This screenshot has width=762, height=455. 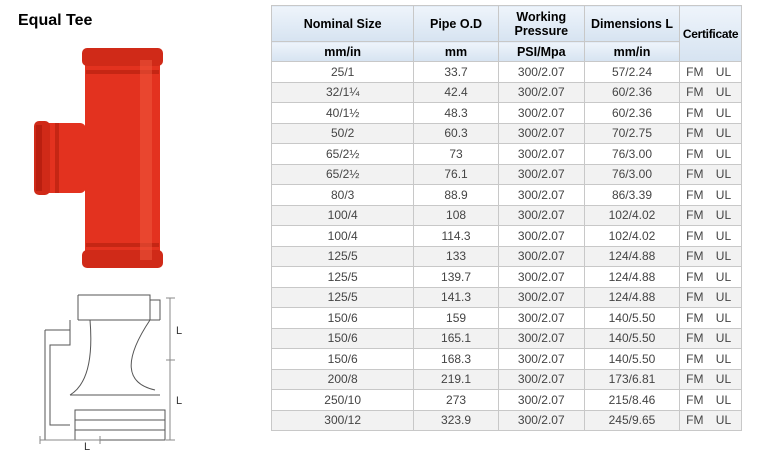 I want to click on column-header: Pipe O.D, so click(x=456, y=23).